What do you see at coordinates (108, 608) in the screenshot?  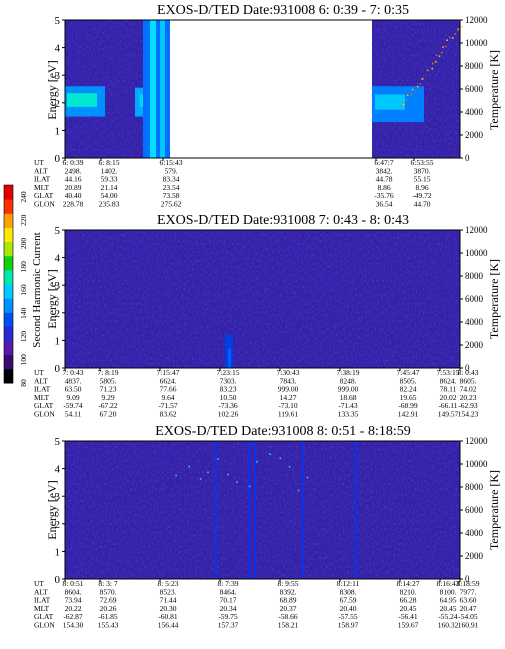 I see `ephemeris-value: 20.26` at bounding box center [108, 608].